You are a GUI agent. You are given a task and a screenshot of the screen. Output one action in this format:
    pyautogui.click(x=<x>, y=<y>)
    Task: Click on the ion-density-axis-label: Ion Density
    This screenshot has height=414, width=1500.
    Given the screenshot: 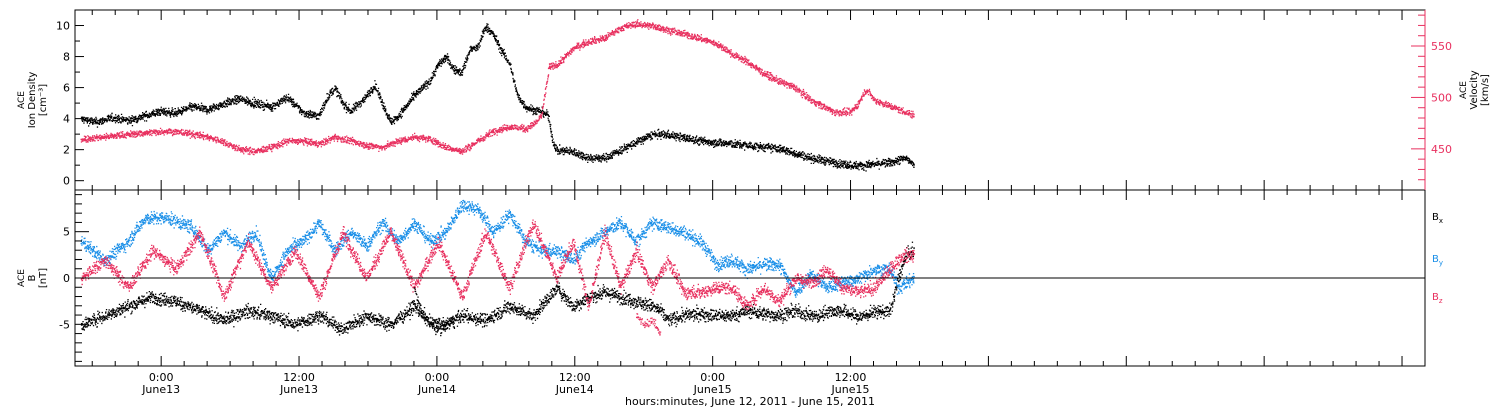 What is the action you would take?
    pyautogui.click(x=32, y=100)
    